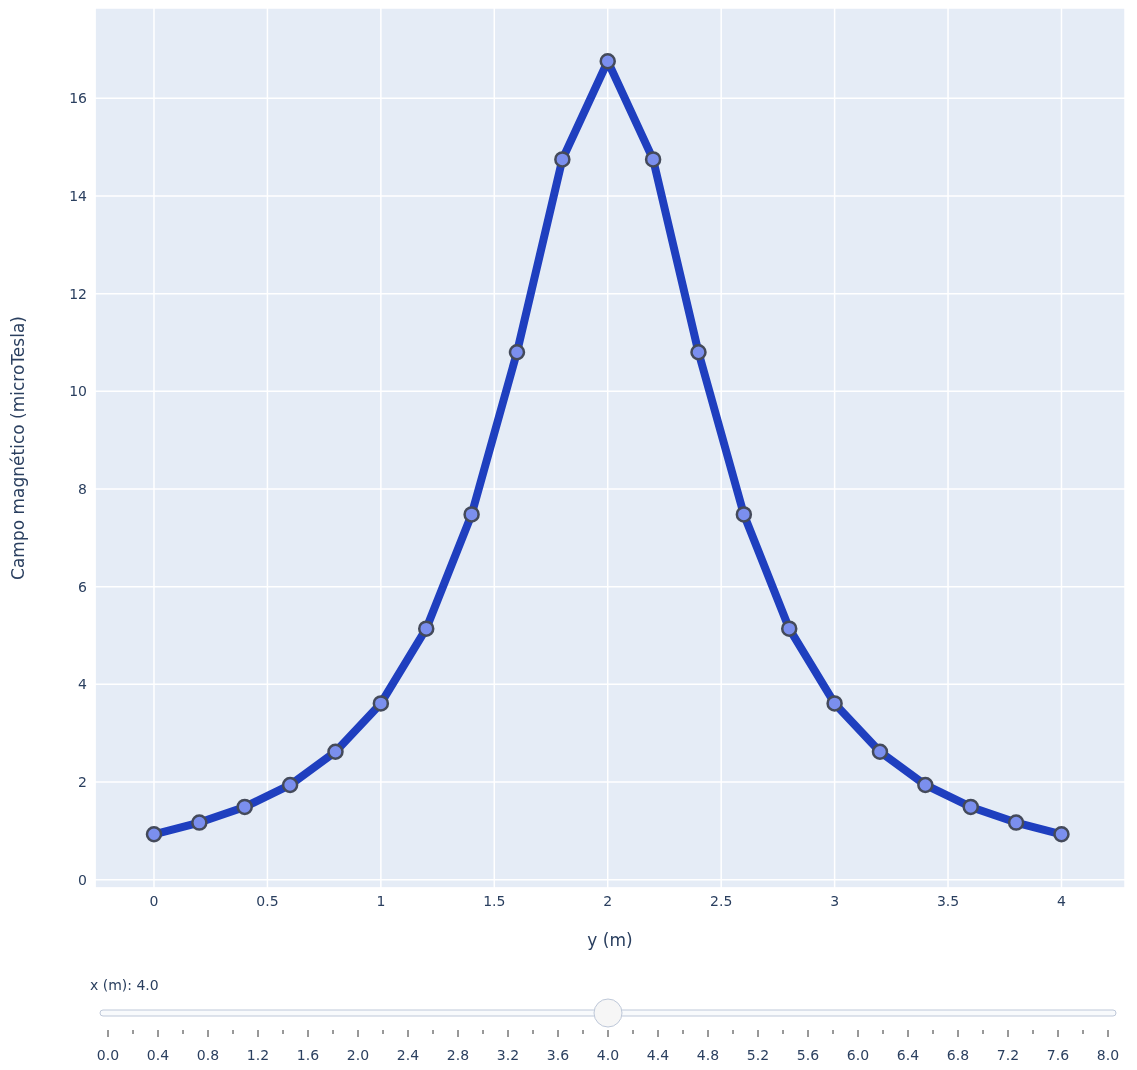 This screenshot has height=1070, width=1137. Describe the element at coordinates (82, 879) in the screenshot. I see `y-tick-label: 0` at that location.